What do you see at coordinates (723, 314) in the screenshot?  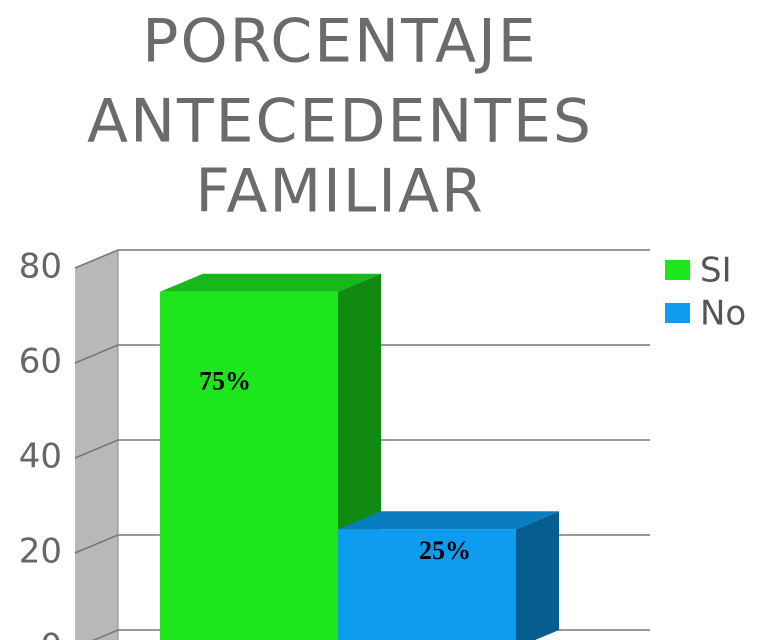 I see `legend-label: No` at bounding box center [723, 314].